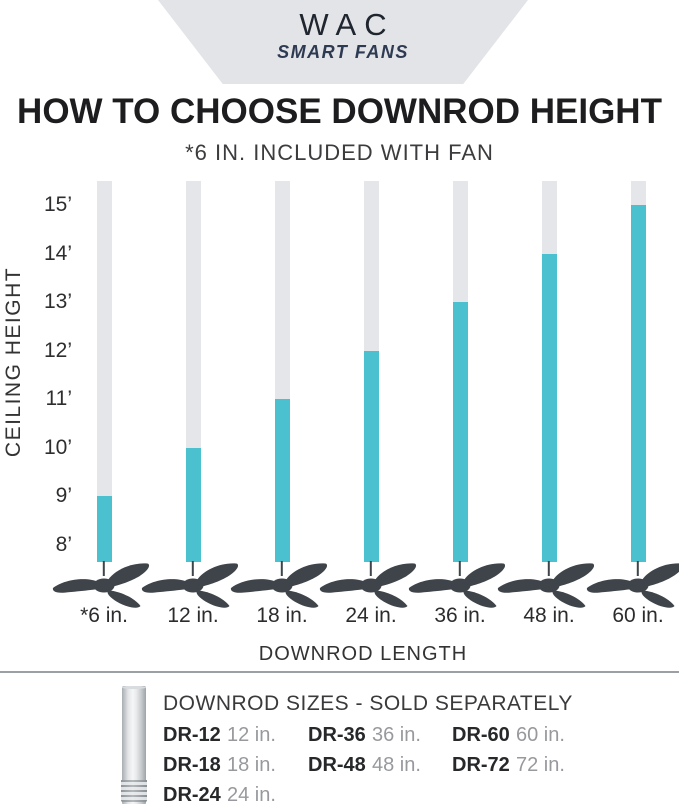 The image size is (679, 808). Describe the element at coordinates (363, 654) in the screenshot. I see `x-axis-title: DOWNROD LENGTH` at that location.